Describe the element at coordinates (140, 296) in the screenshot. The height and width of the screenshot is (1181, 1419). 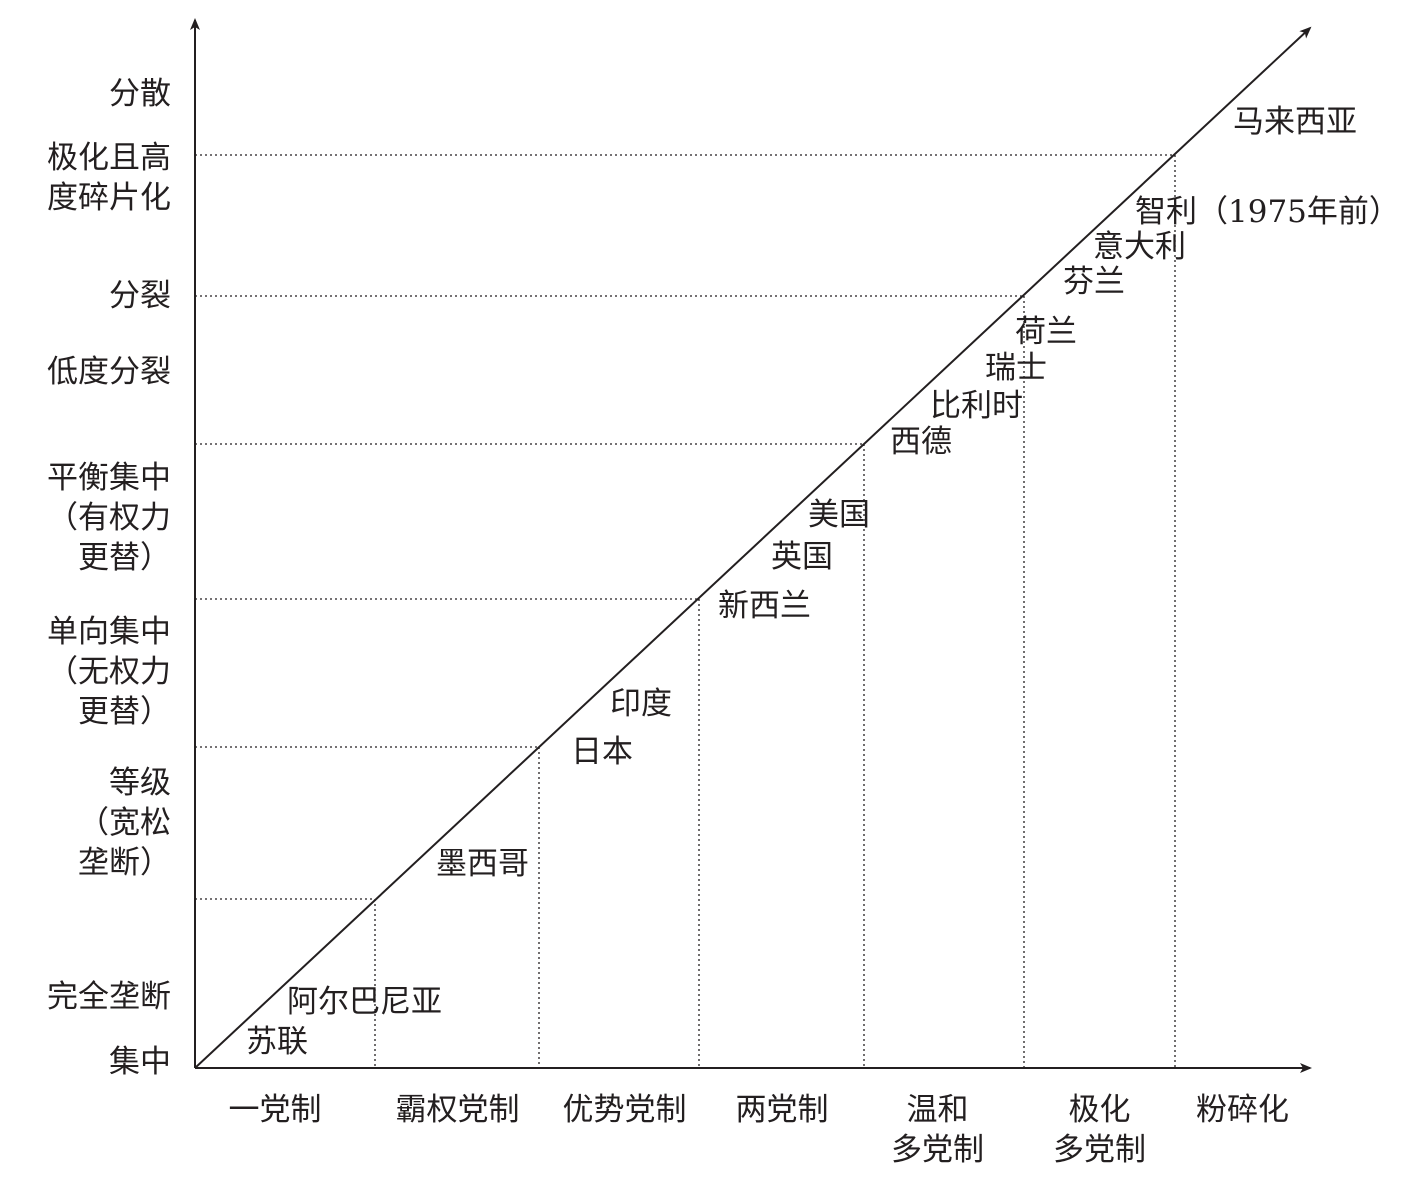
I see `y-label-split: 分裂` at that location.